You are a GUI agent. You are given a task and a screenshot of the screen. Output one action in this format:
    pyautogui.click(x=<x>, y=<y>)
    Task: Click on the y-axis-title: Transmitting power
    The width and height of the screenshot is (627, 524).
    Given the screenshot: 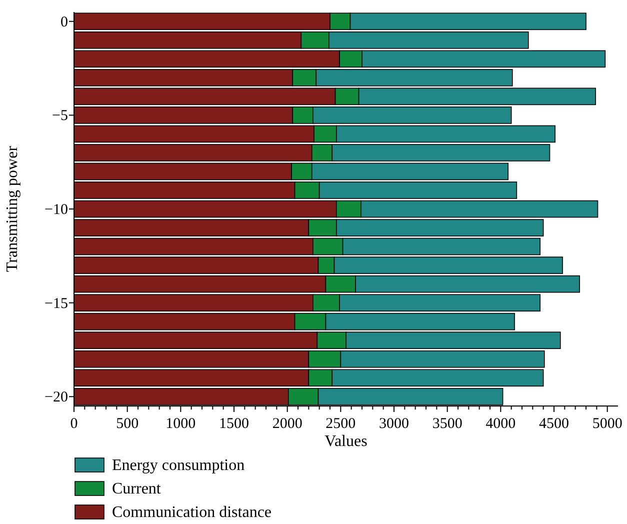 What is the action you would take?
    pyautogui.click(x=12, y=208)
    